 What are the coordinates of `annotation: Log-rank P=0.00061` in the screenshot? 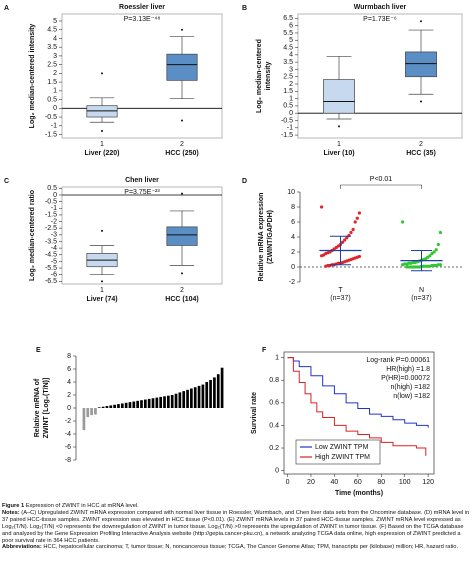 It's located at (398, 360).